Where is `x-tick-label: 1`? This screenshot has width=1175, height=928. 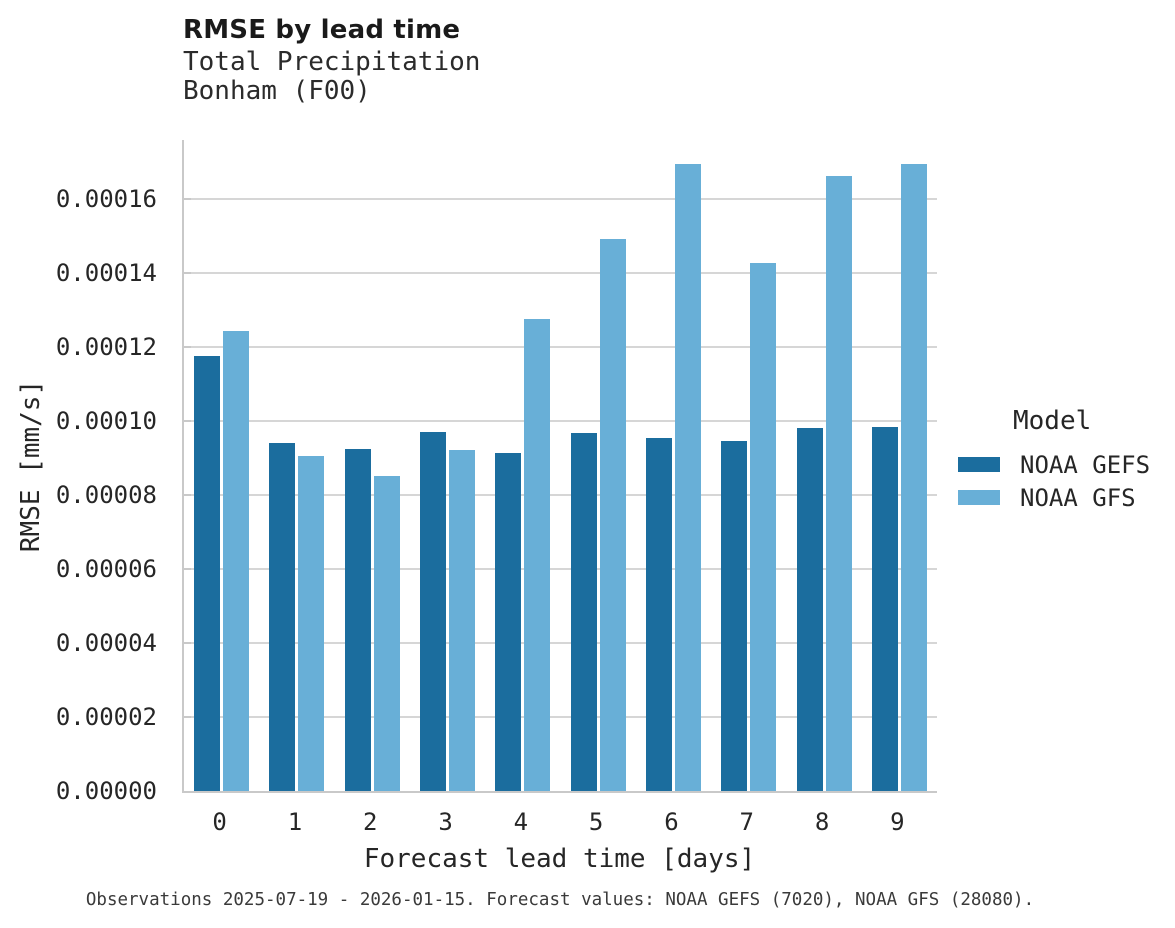
x-tick-label: 1 is located at coordinates (295, 822).